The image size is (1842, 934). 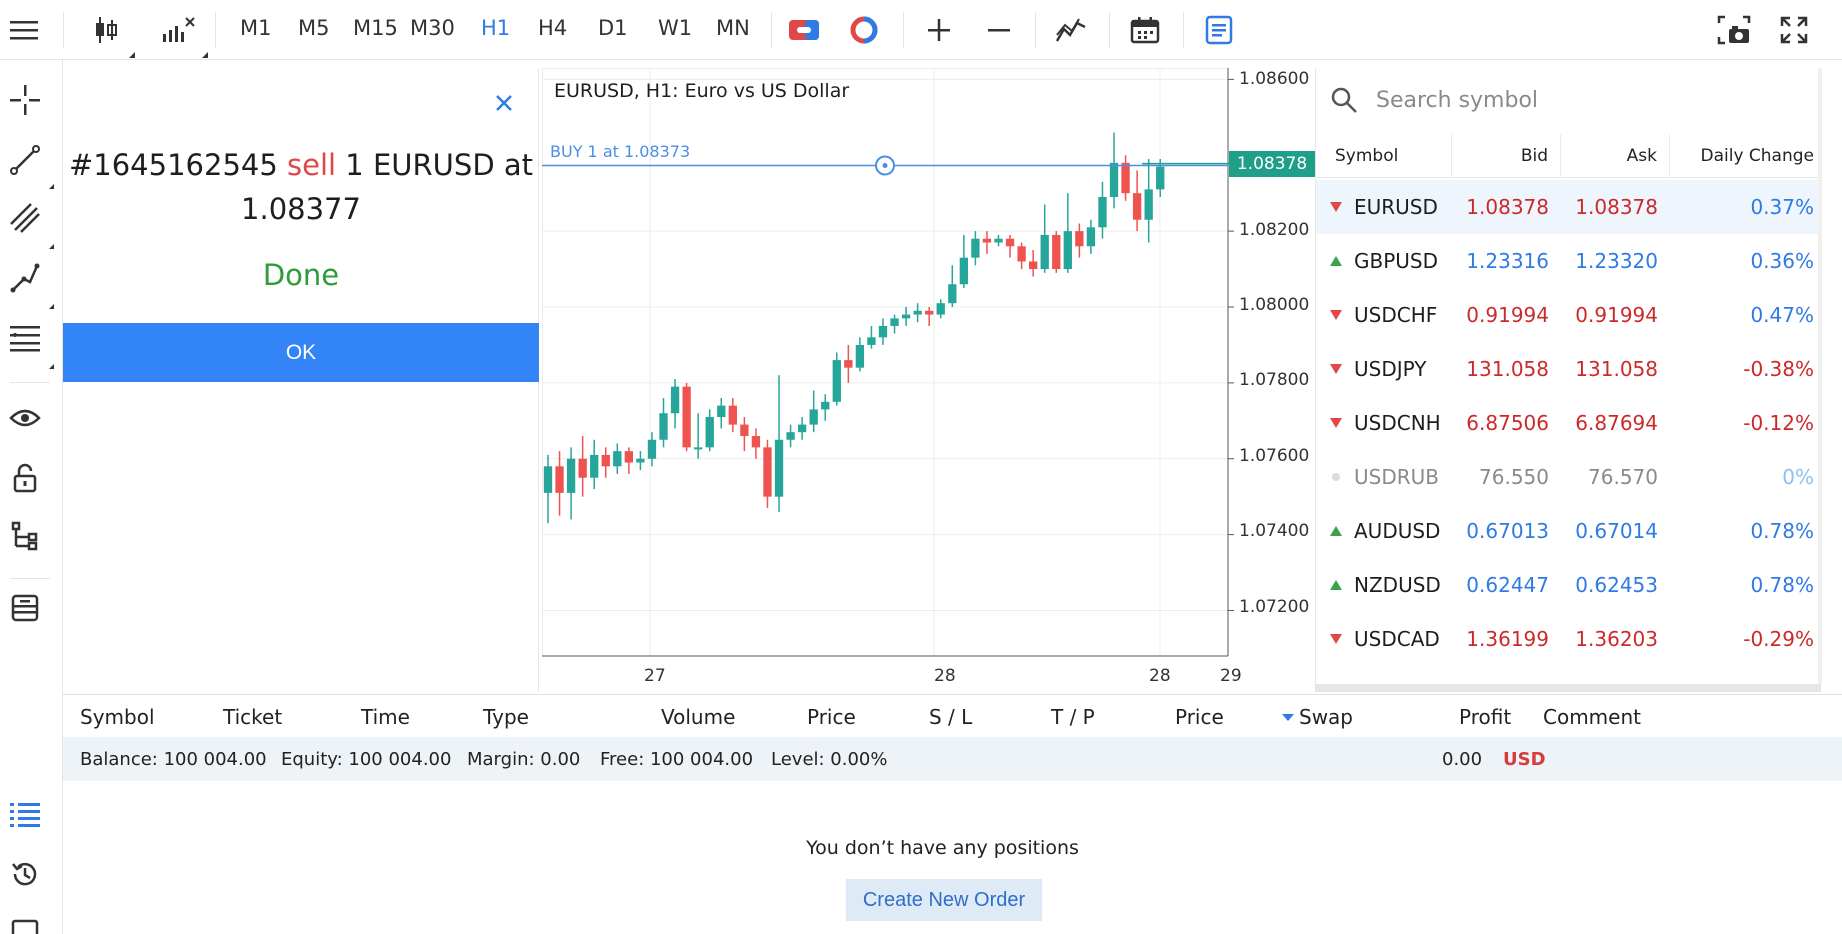 What do you see at coordinates (1794, 30) in the screenshot?
I see `fullscreen-icon` at bounding box center [1794, 30].